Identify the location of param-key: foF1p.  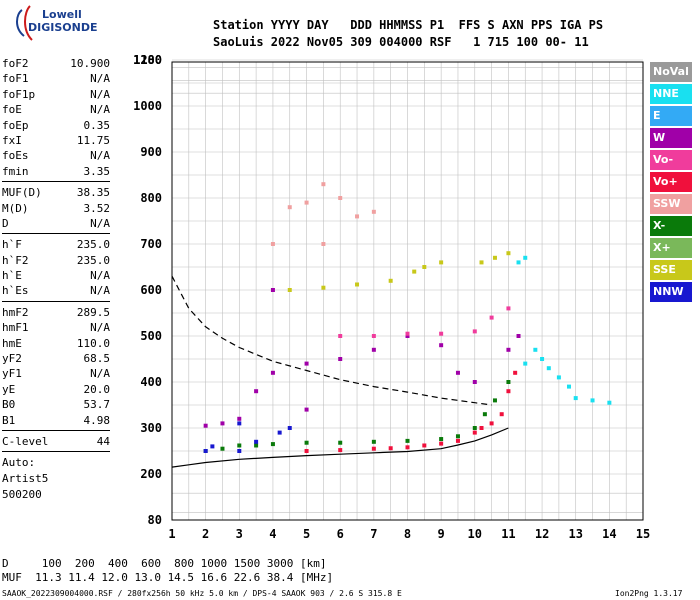
(19, 94).